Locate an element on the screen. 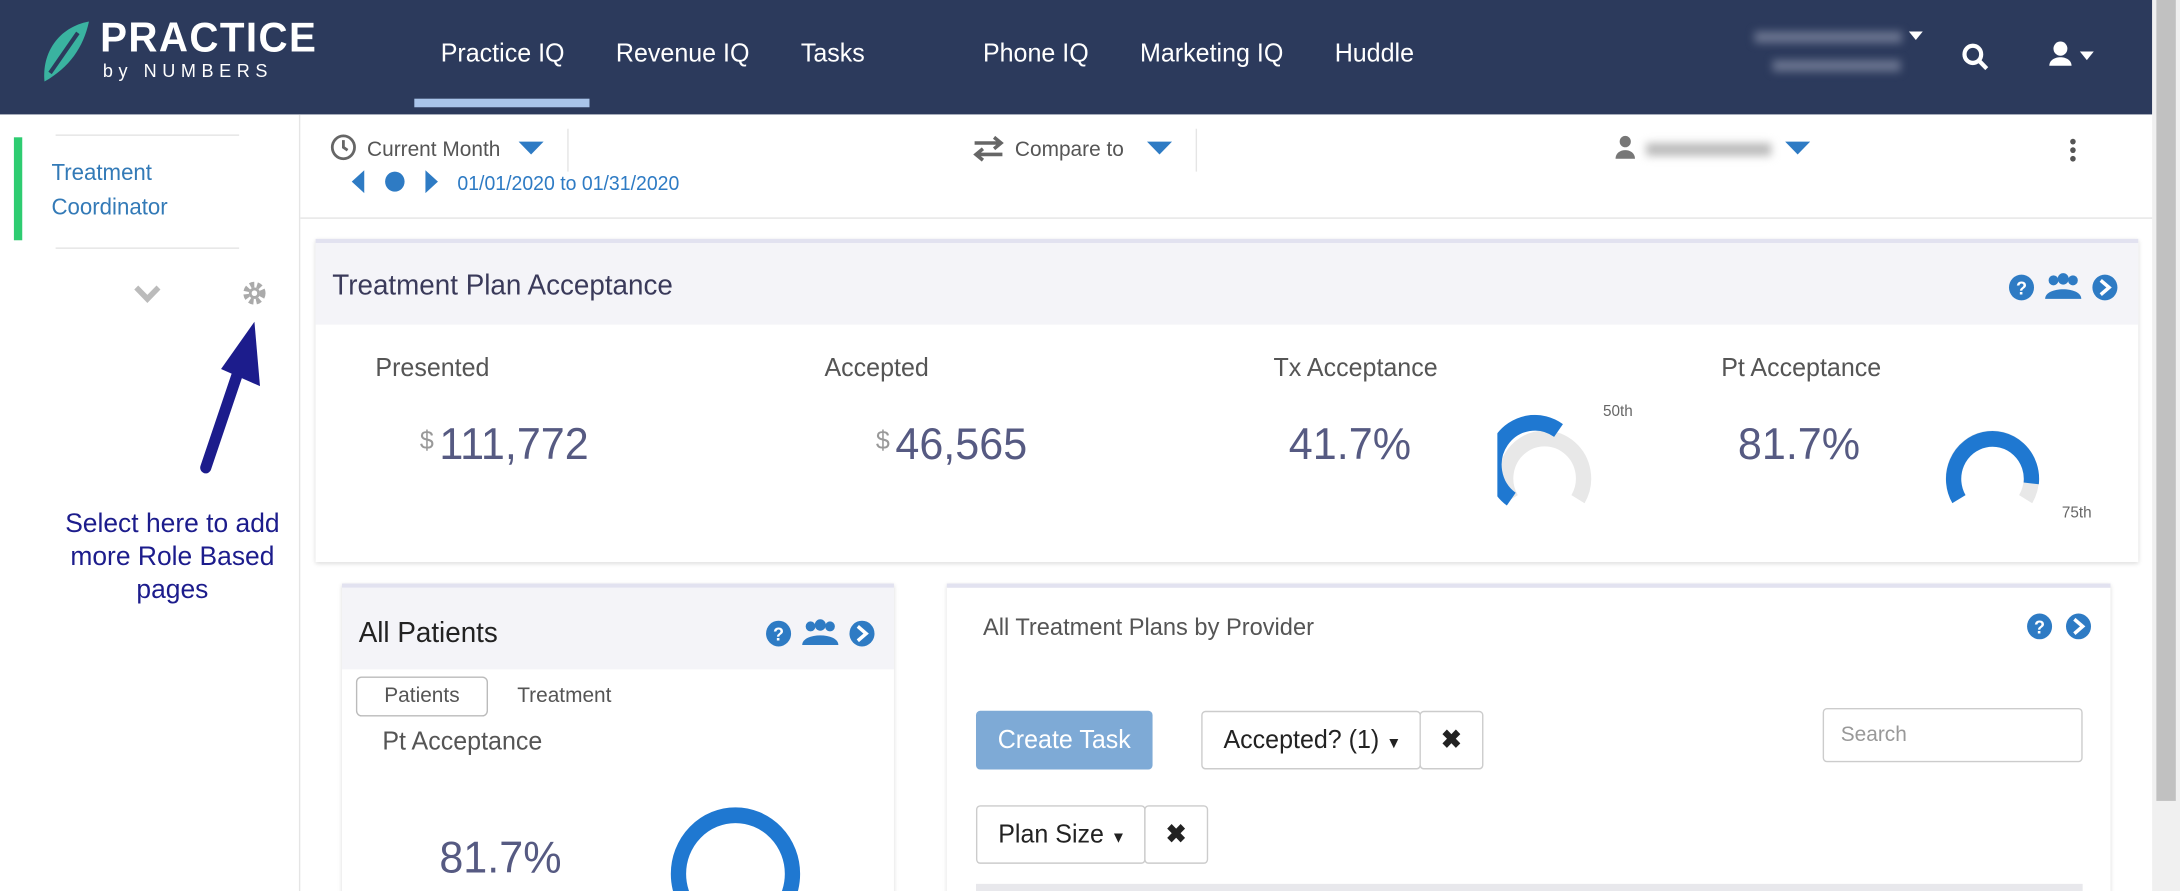 This screenshot has height=891, width=2180. create-task-button: Create Task is located at coordinates (1064, 740).